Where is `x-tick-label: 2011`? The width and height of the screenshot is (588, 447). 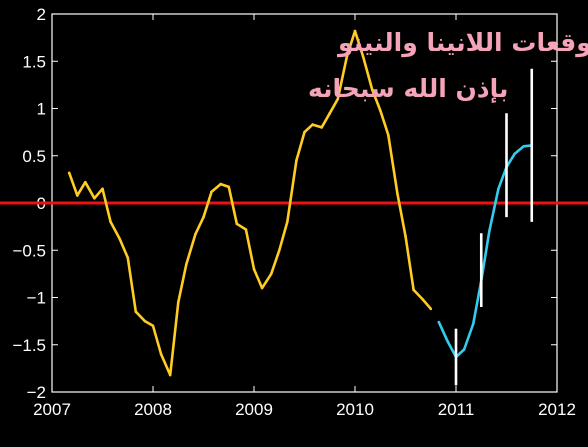 x-tick-label: 2011 is located at coordinates (456, 409).